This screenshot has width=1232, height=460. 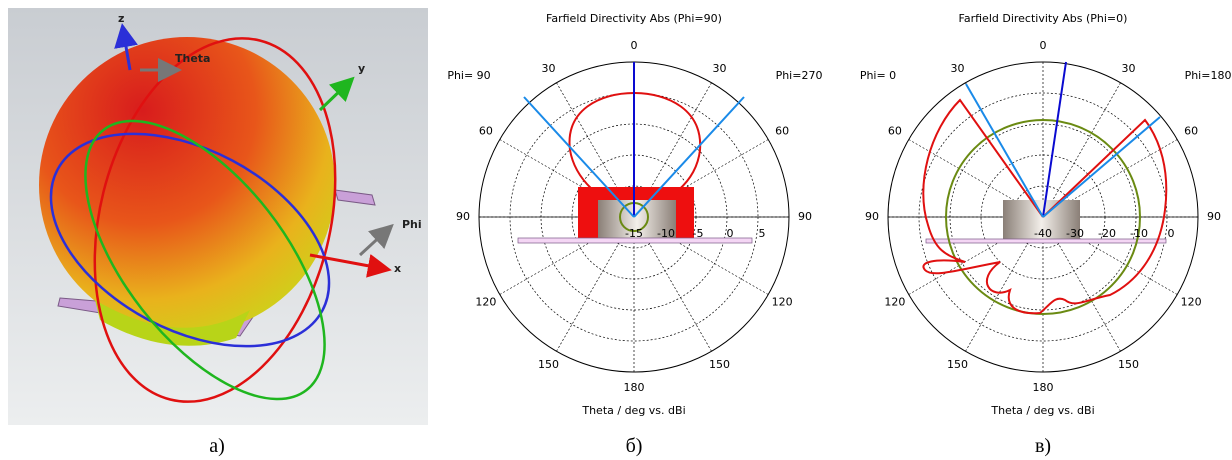 What do you see at coordinates (698, 233) in the screenshot?
I see `radial-label: -5` at bounding box center [698, 233].